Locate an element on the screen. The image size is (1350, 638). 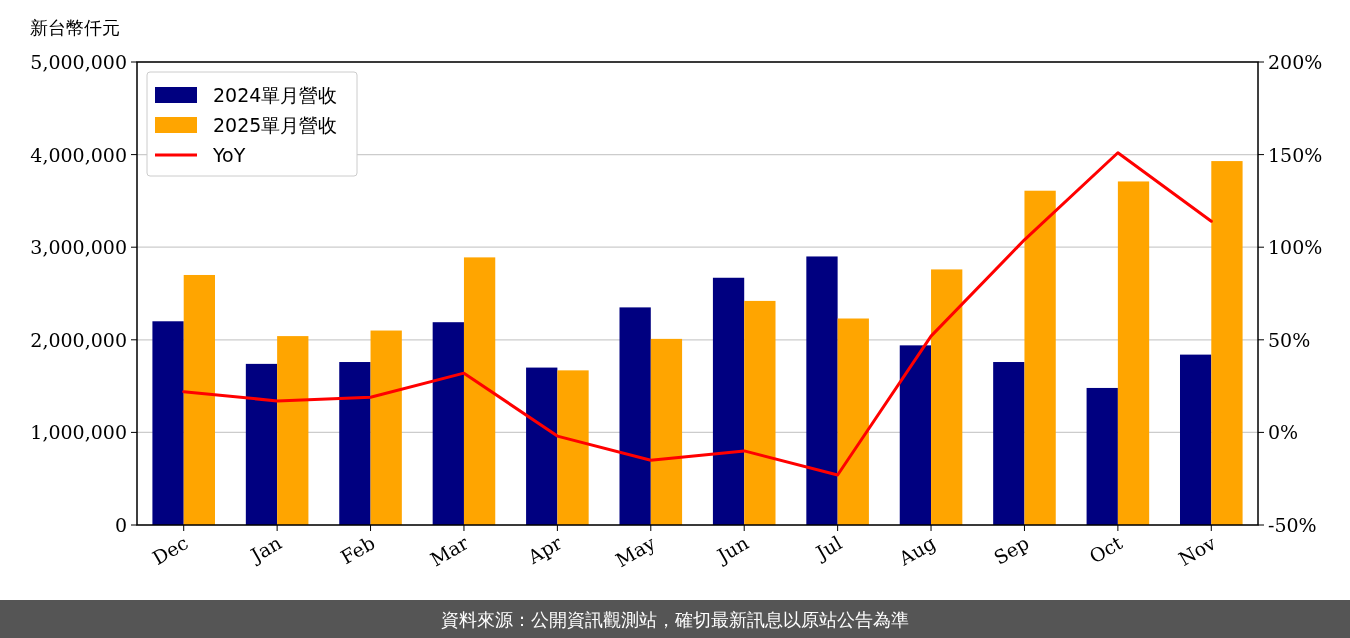
y2-tick-label: 150% is located at coordinates (1295, 154).